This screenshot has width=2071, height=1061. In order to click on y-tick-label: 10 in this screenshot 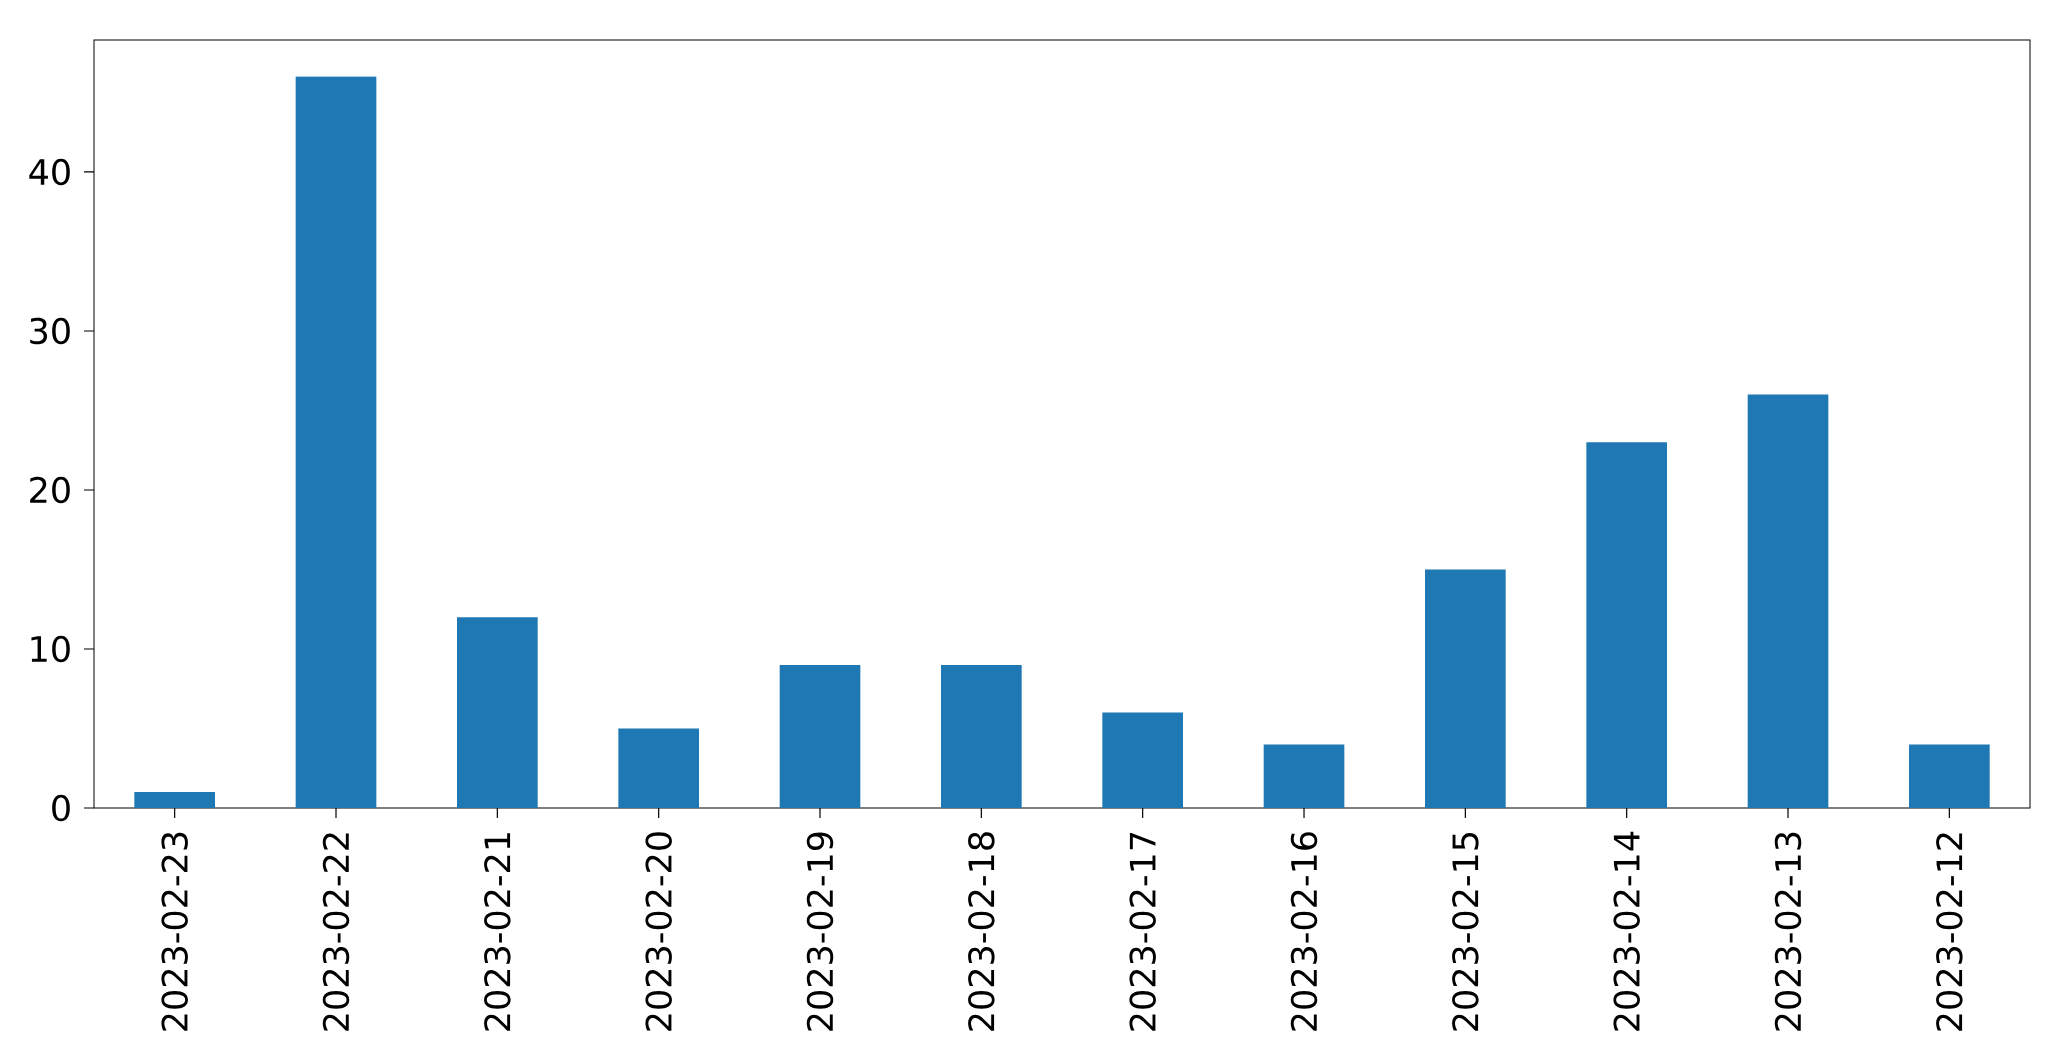, I will do `click(50, 649)`.